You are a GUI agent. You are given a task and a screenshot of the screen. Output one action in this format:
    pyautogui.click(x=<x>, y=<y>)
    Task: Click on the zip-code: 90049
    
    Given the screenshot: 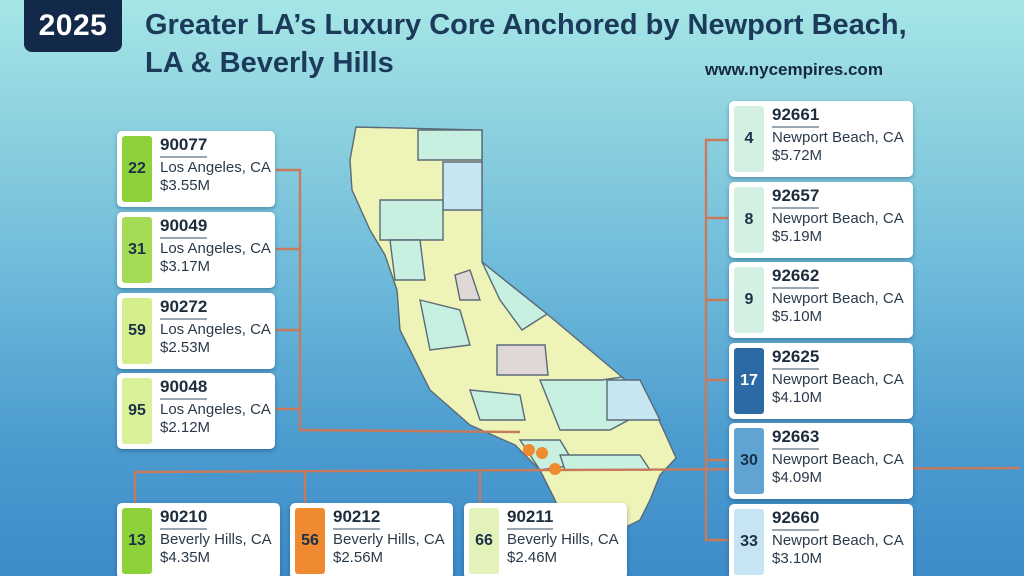 What is the action you would take?
    pyautogui.click(x=184, y=227)
    